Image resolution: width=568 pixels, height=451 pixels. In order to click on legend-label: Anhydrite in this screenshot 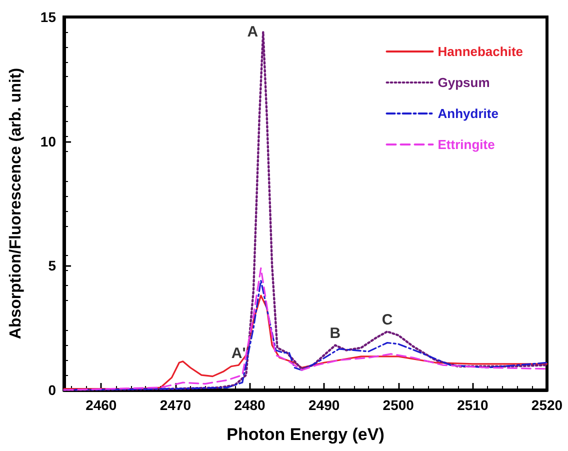, I will do `click(468, 113)`.